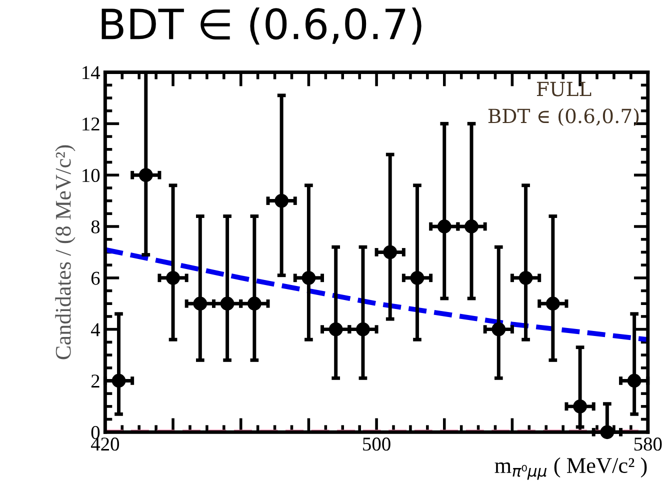  What do you see at coordinates (95, 329) in the screenshot?
I see `y-tick-label: 4` at bounding box center [95, 329].